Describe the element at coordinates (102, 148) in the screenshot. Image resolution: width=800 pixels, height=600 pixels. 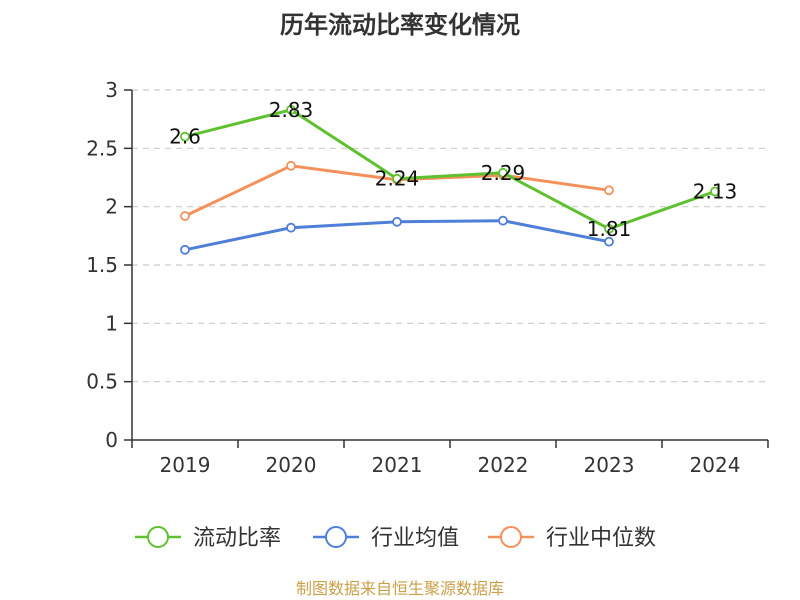
I see `y-tick-label: 2.5` at that location.